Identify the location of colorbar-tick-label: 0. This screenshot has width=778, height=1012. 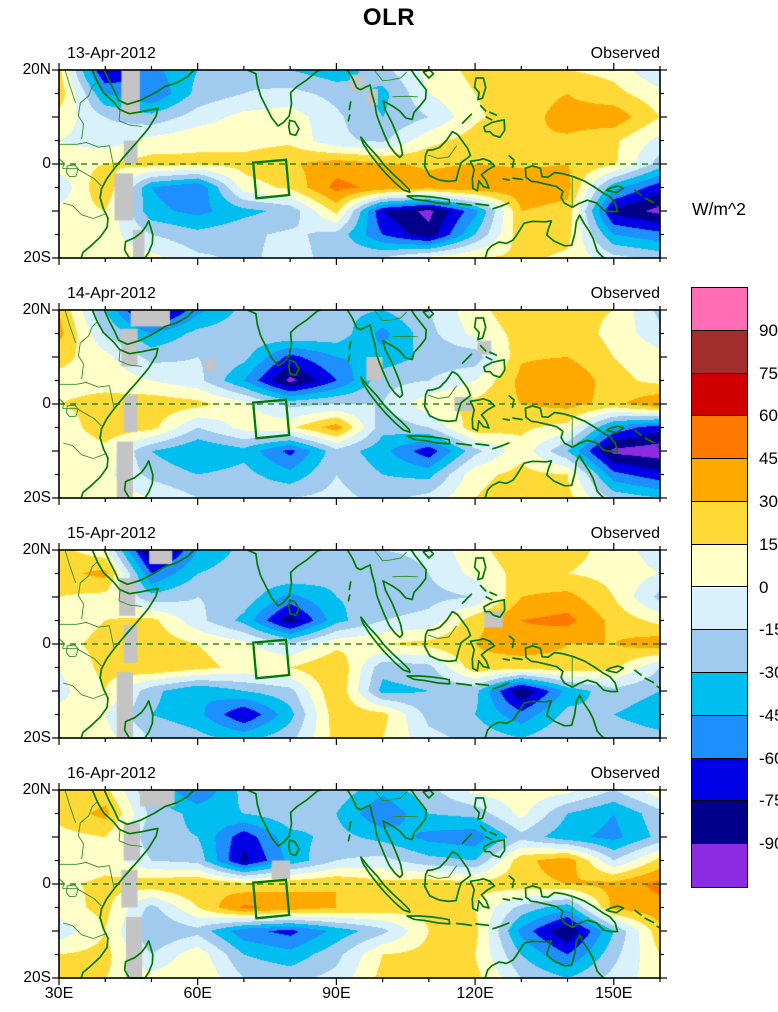
(764, 587).